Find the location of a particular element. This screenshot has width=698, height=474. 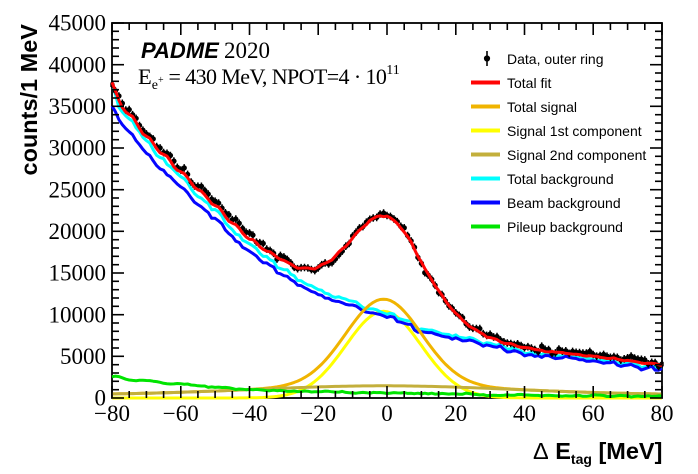

svg-text: 5000 is located at coordinates (83, 356).